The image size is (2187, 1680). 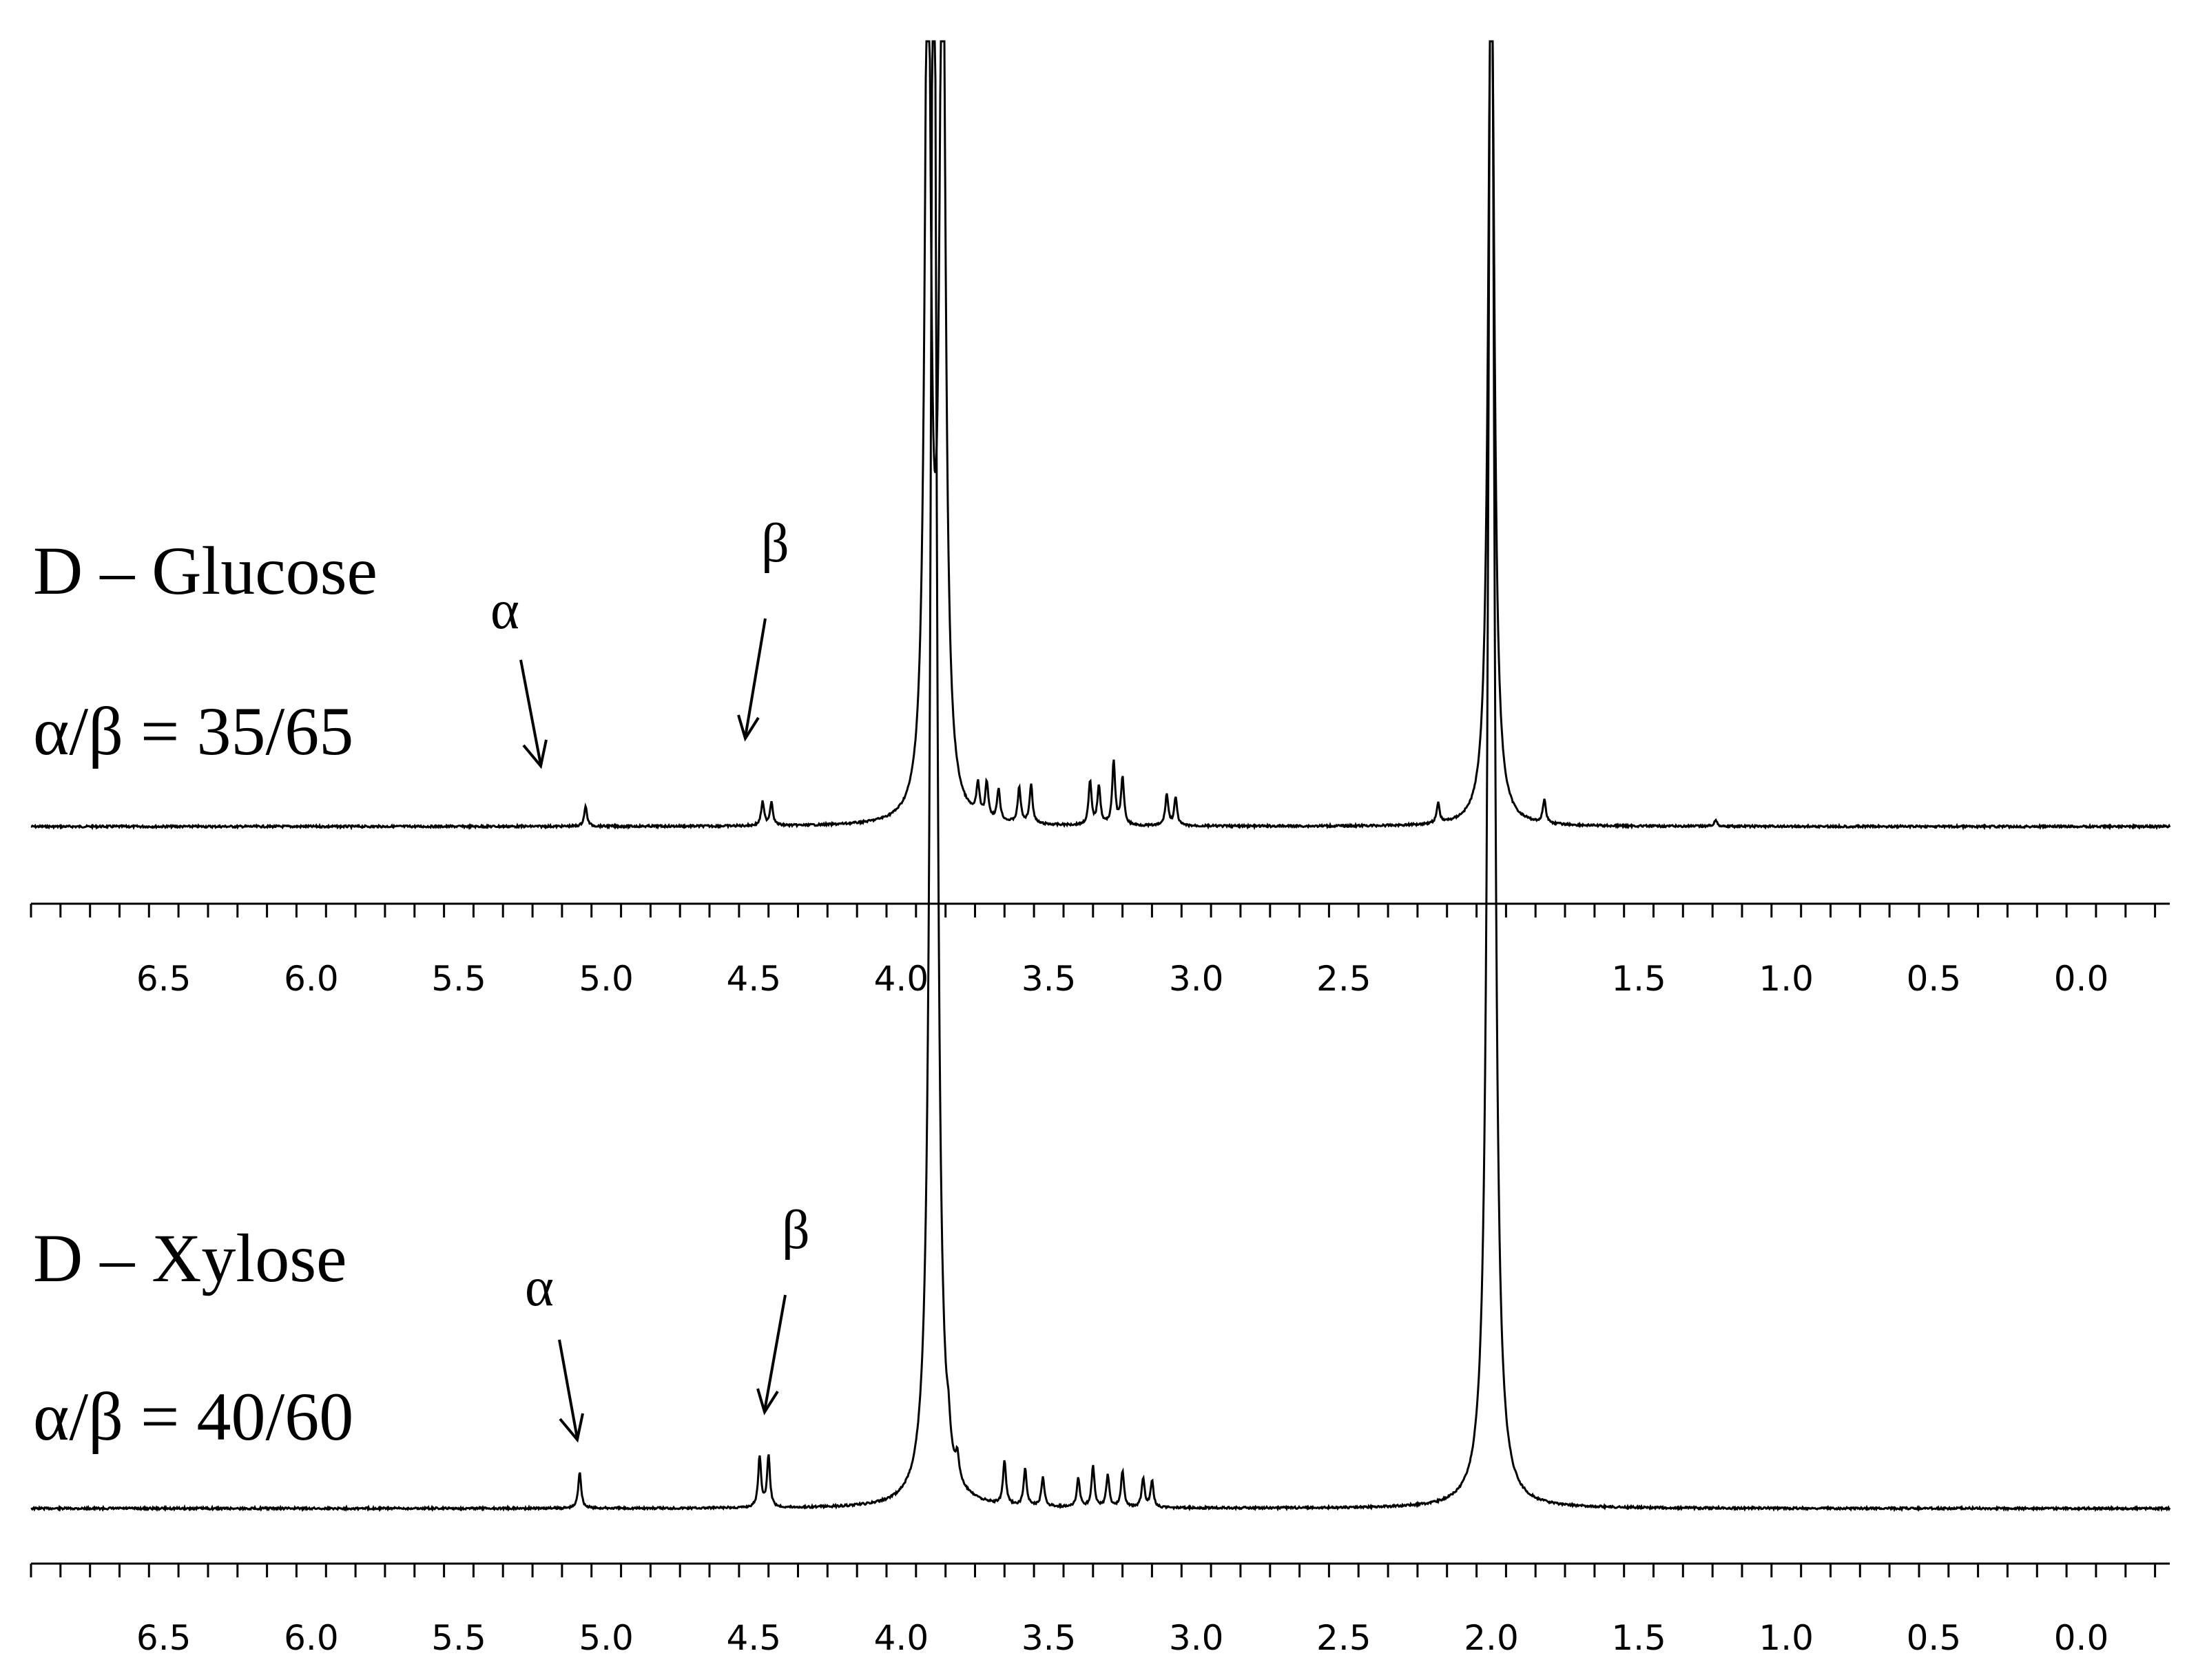 What do you see at coordinates (1122, 979) in the screenshot?
I see `glucose-tick-labels: 6.5 6.0 5.5 5.0 4.5 4.0 3.5 3.0 2.5 1.5 1.0 0.5 0.0` at bounding box center [1122, 979].